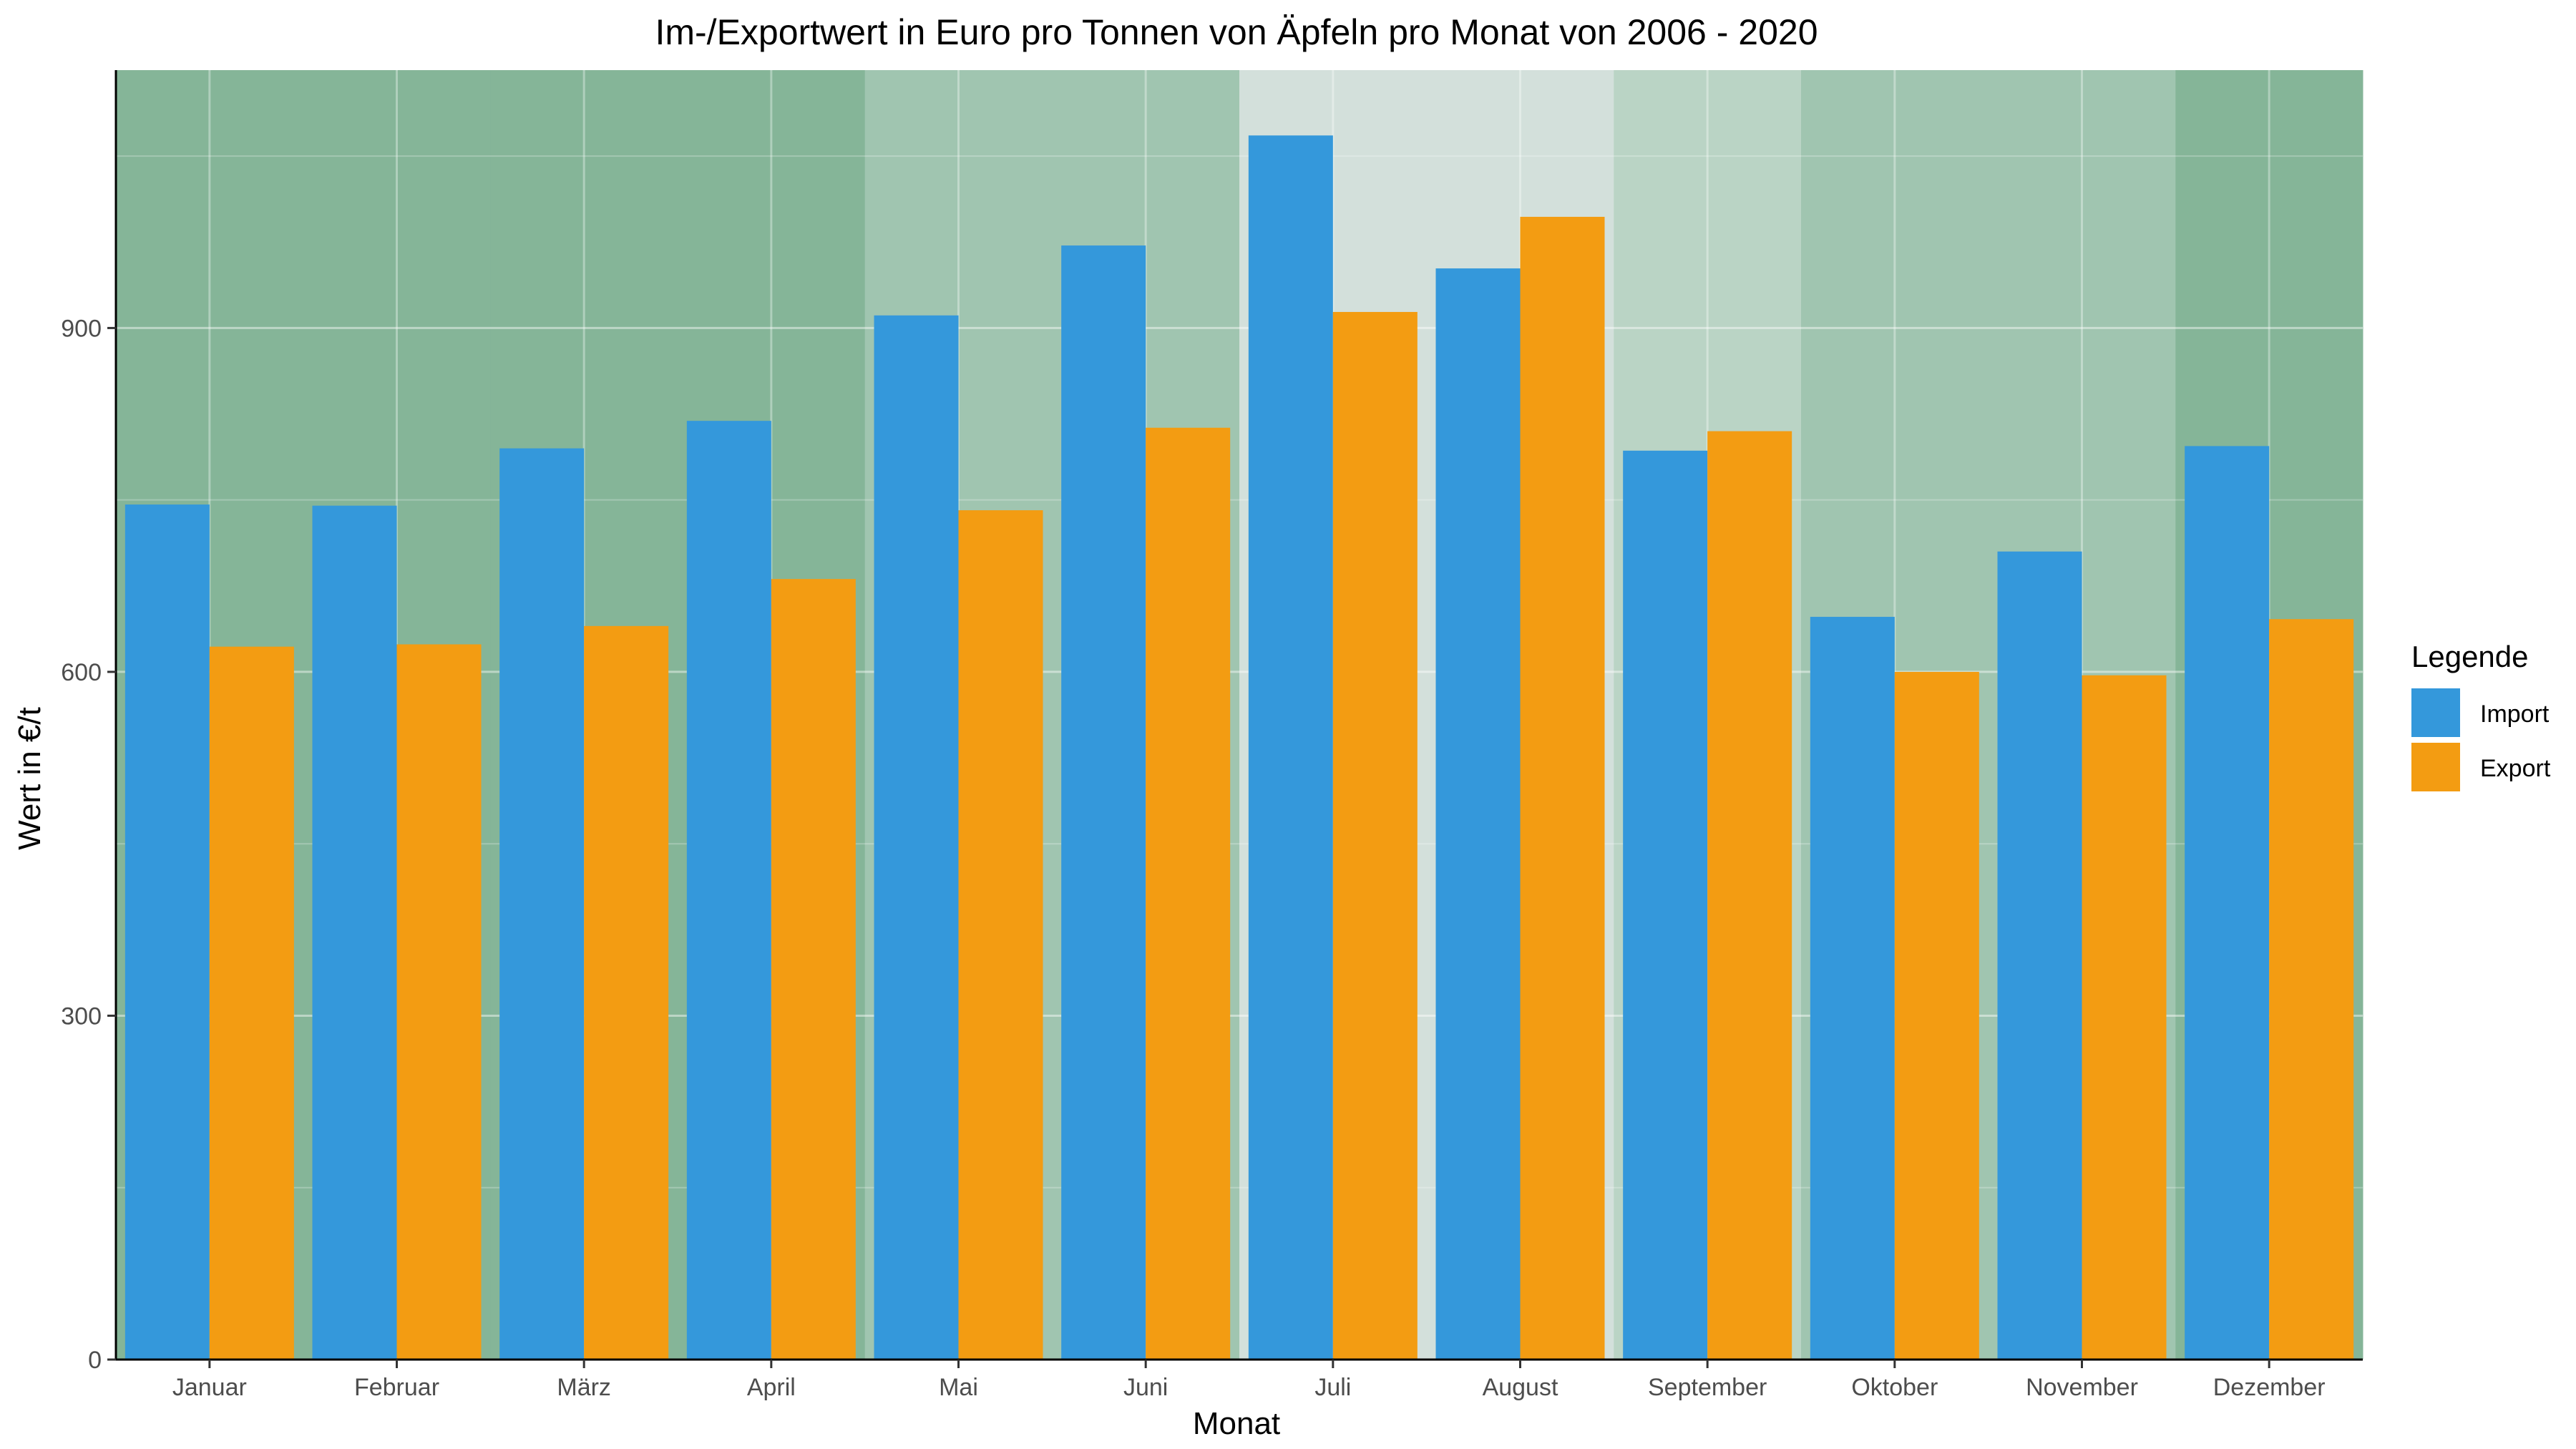 This screenshot has width=2576, height=1449. What do you see at coordinates (2082, 1387) in the screenshot?
I see `x-tick-label: November` at bounding box center [2082, 1387].